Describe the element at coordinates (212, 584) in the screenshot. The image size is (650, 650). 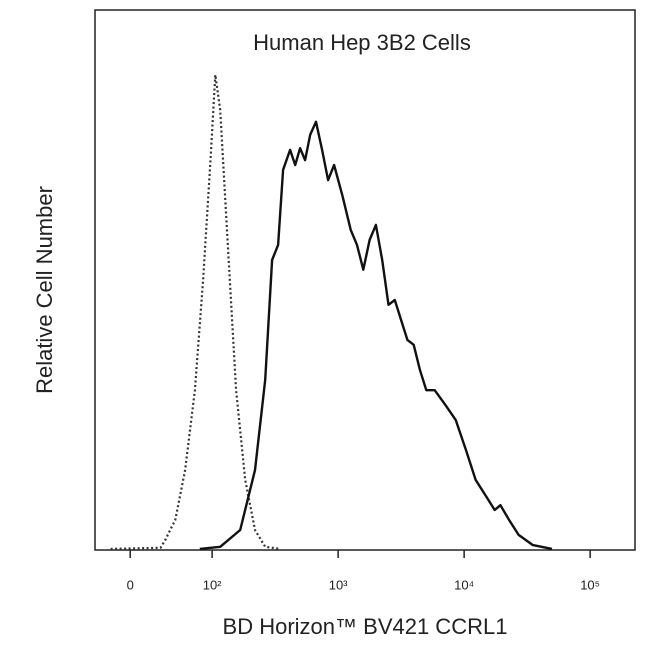
I see `x-tick-label: 10²` at that location.